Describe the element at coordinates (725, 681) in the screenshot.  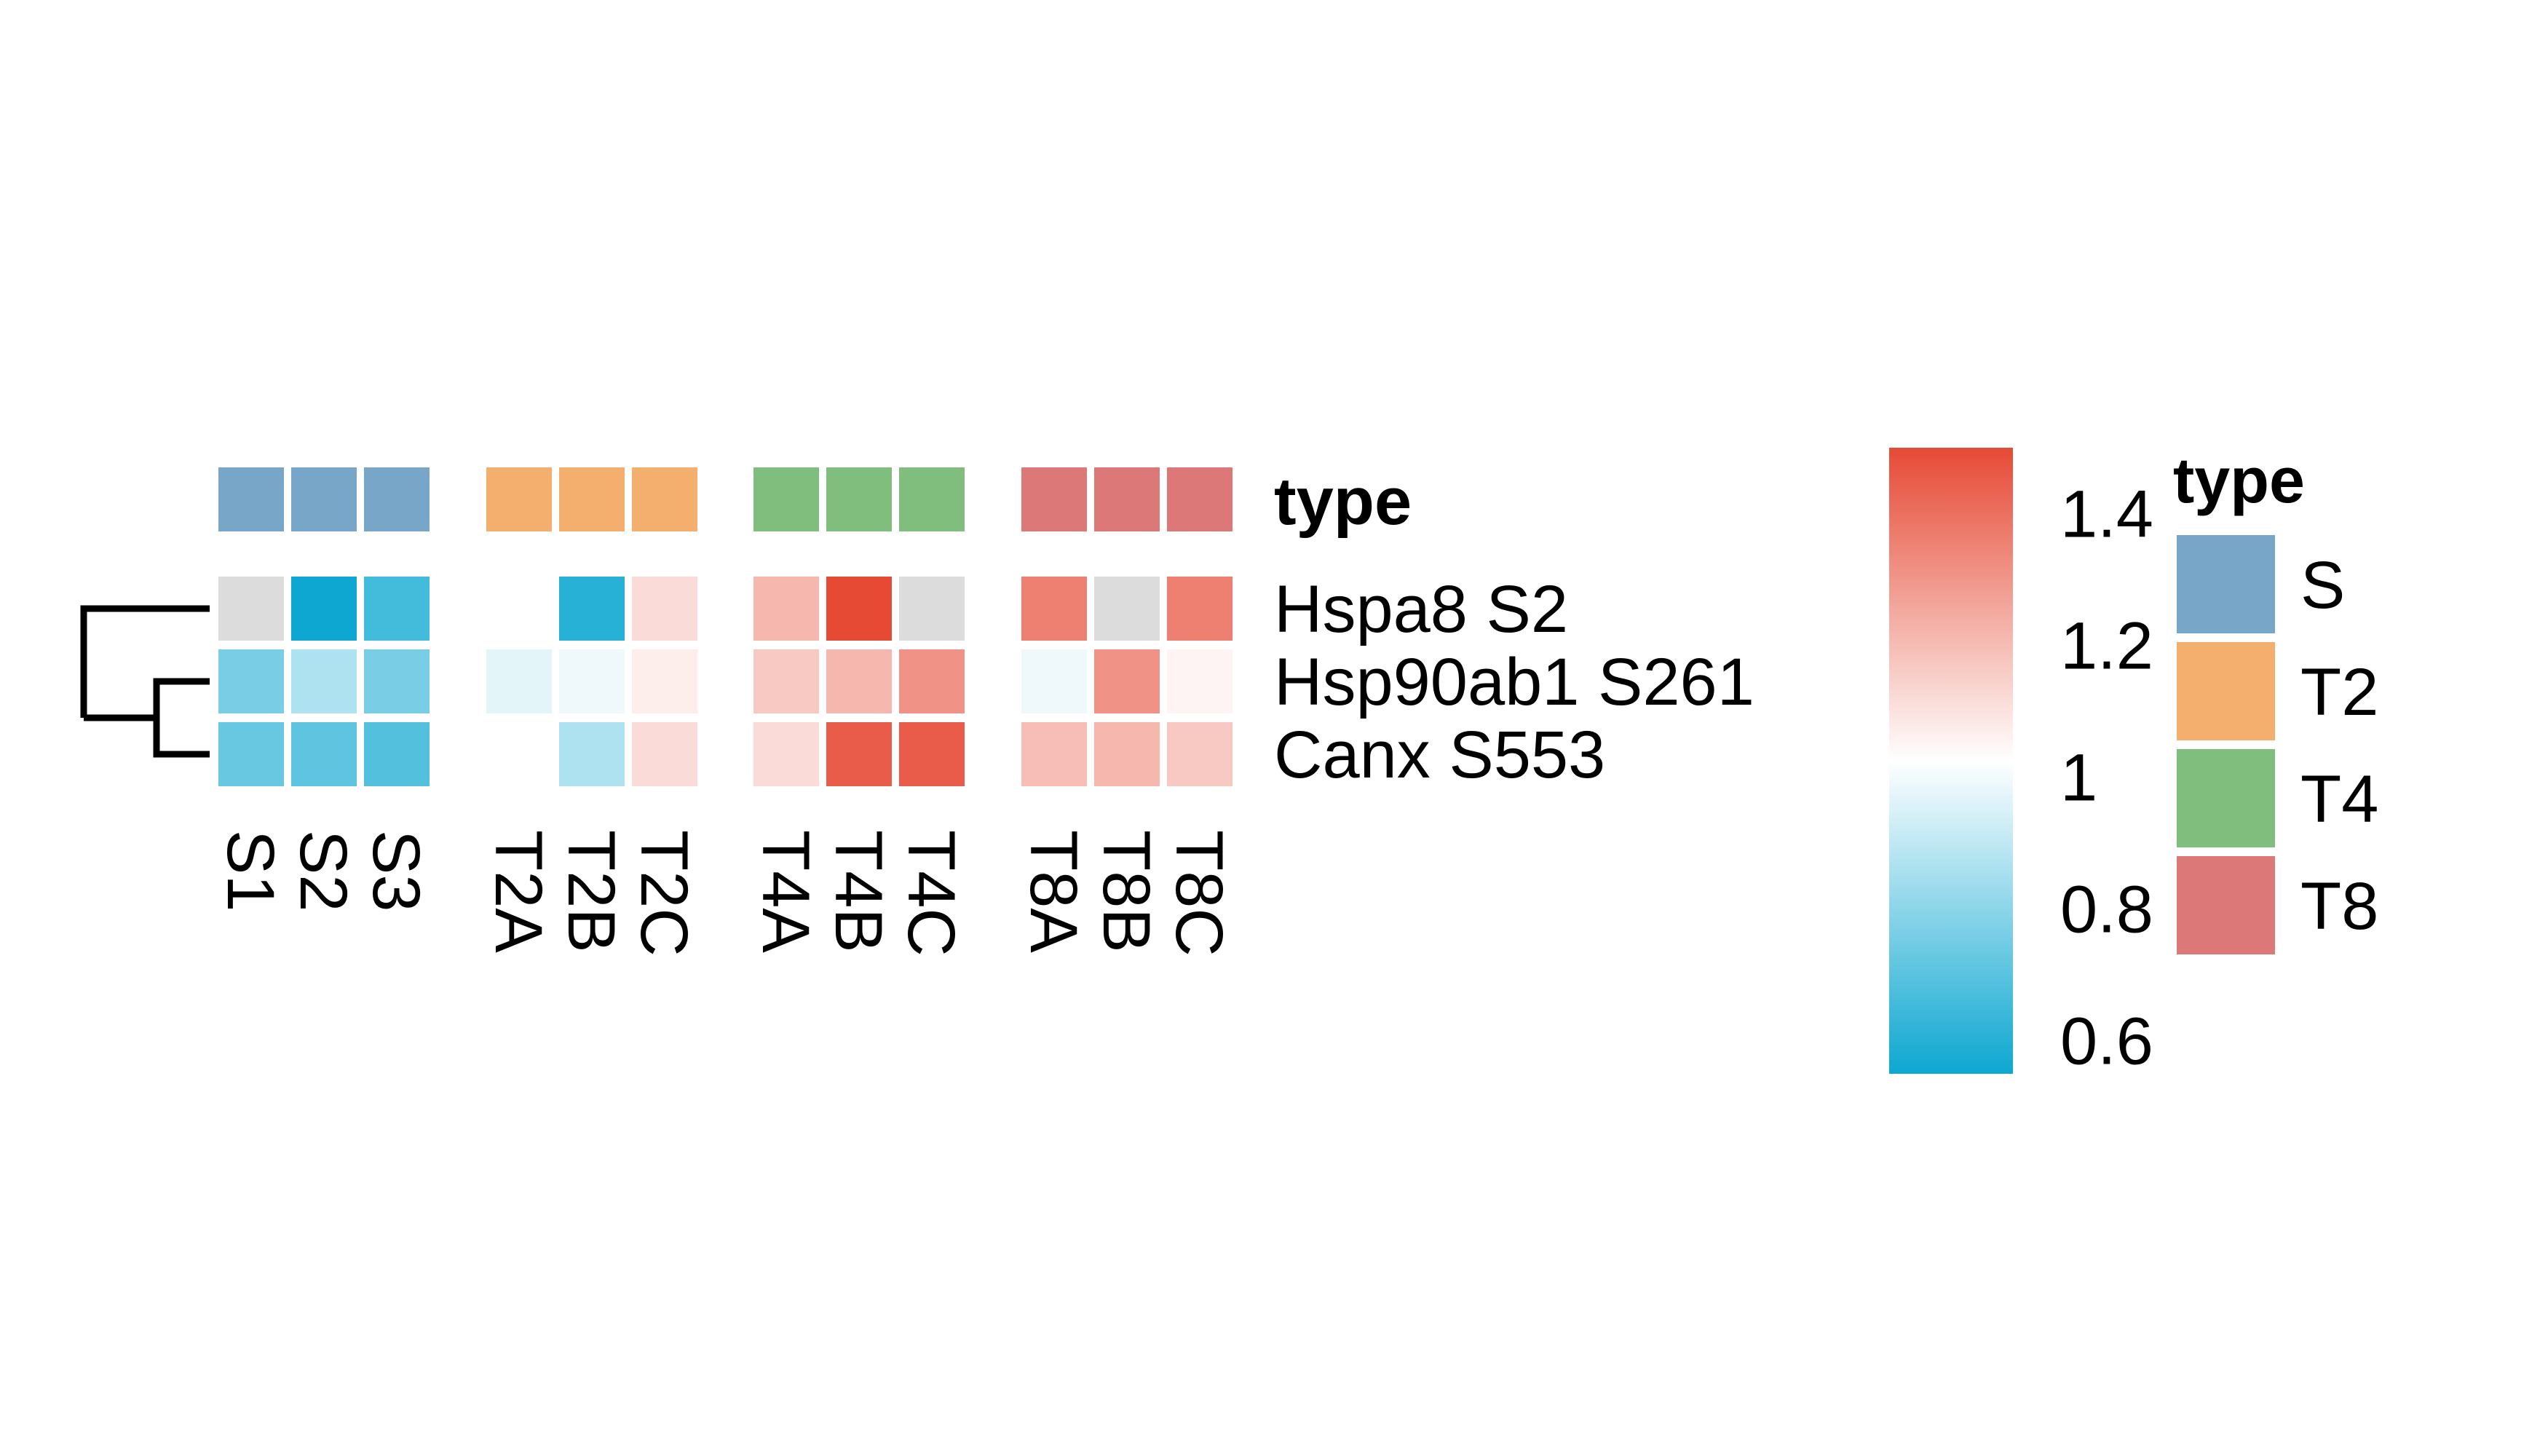
I see `heatmap-cells` at that location.